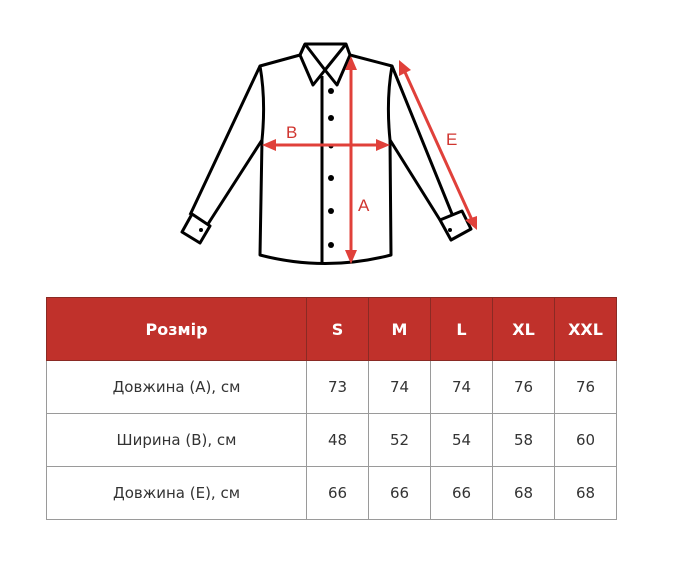 The height and width of the screenshot is (561, 689). I want to click on header-xxl: XXL, so click(585, 329).